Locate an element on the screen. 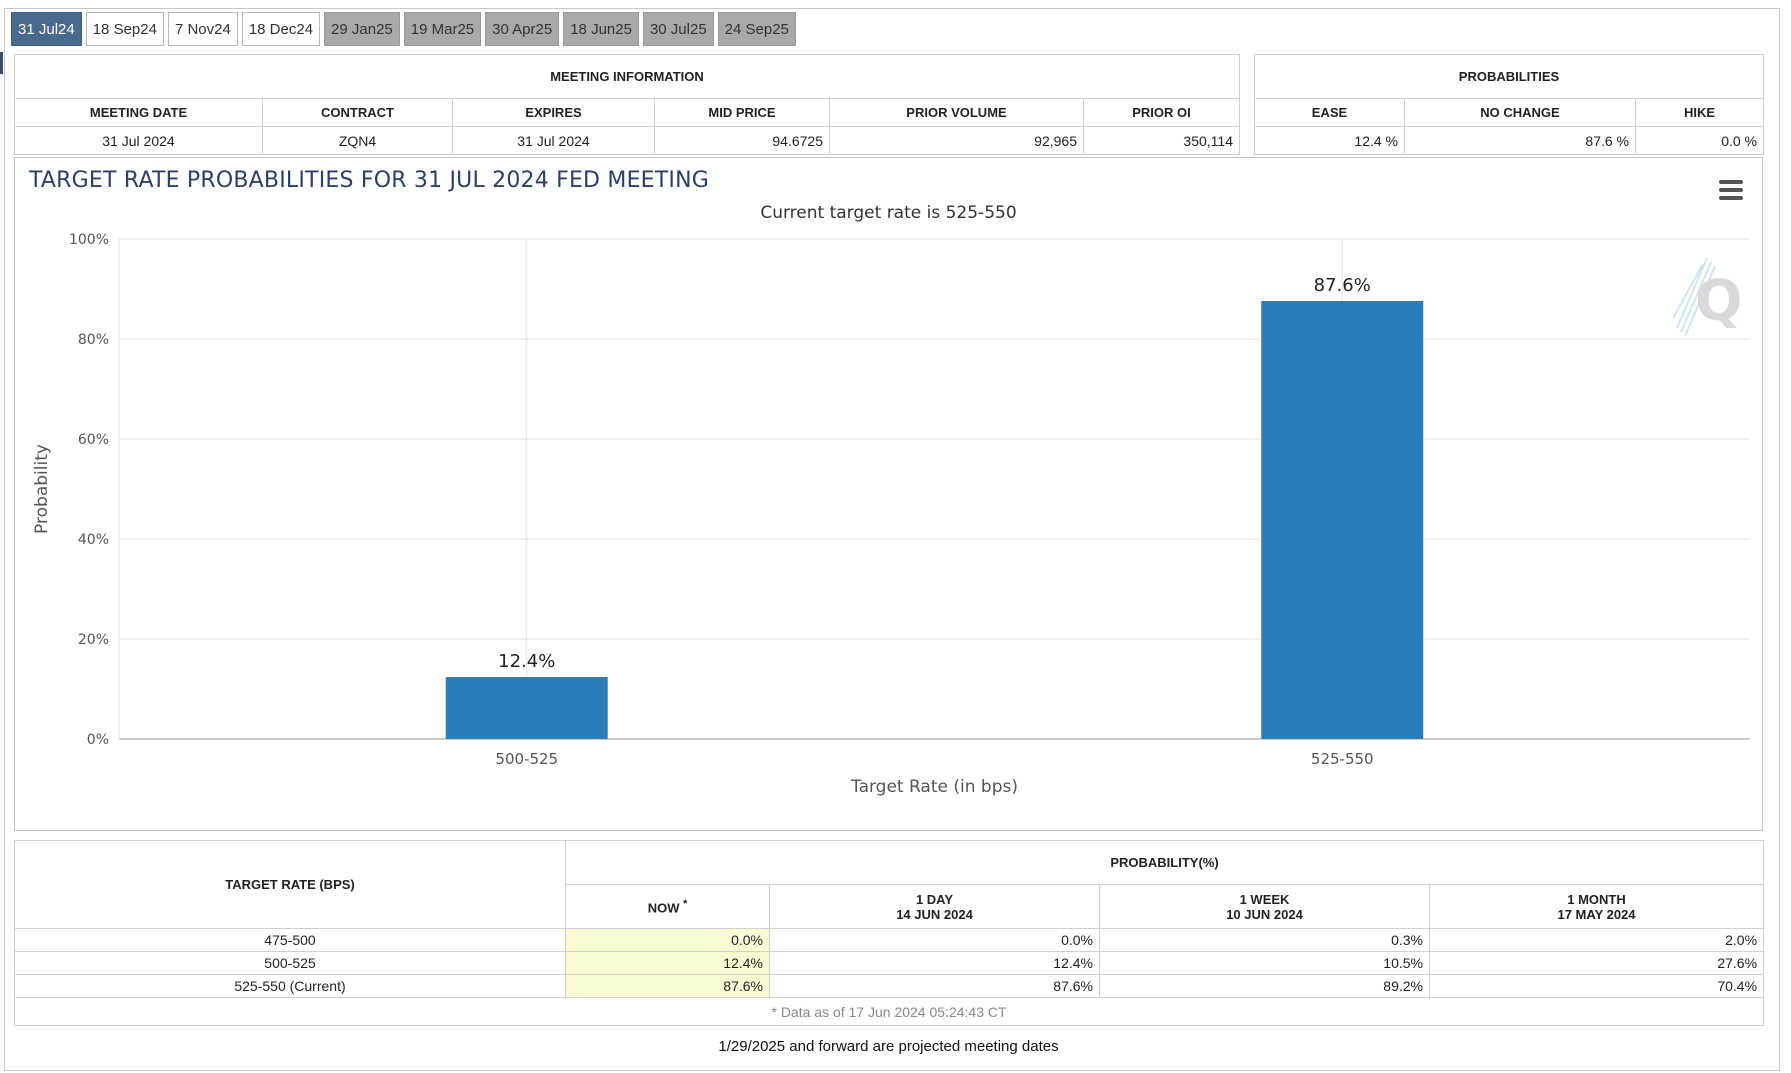 This screenshot has width=1791, height=1073. y-tick-label: 20% is located at coordinates (93, 640).